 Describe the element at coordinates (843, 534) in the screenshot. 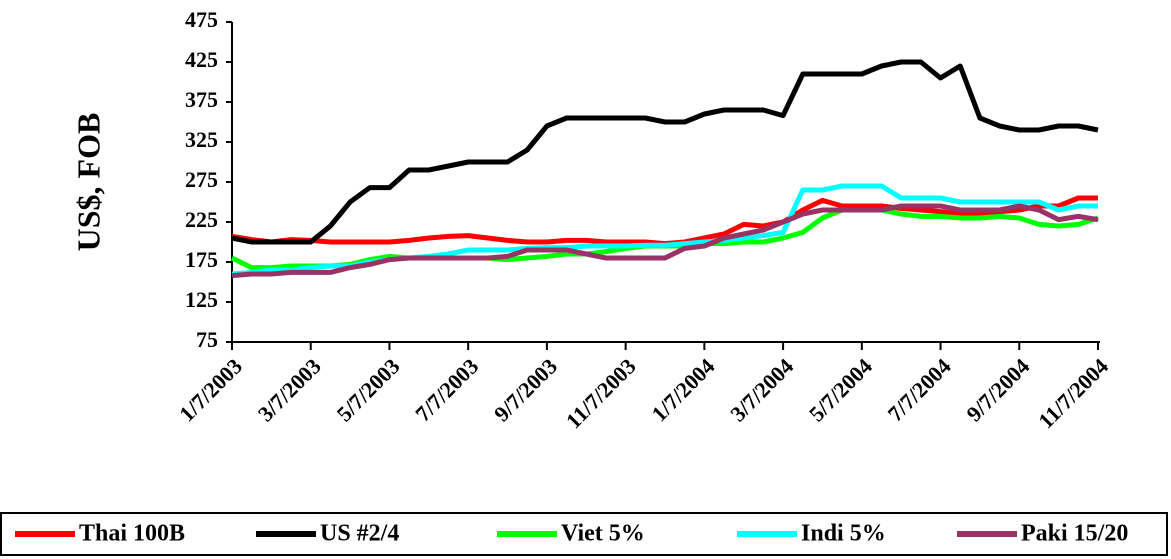

I see `legend-label: Indi 5%` at that location.